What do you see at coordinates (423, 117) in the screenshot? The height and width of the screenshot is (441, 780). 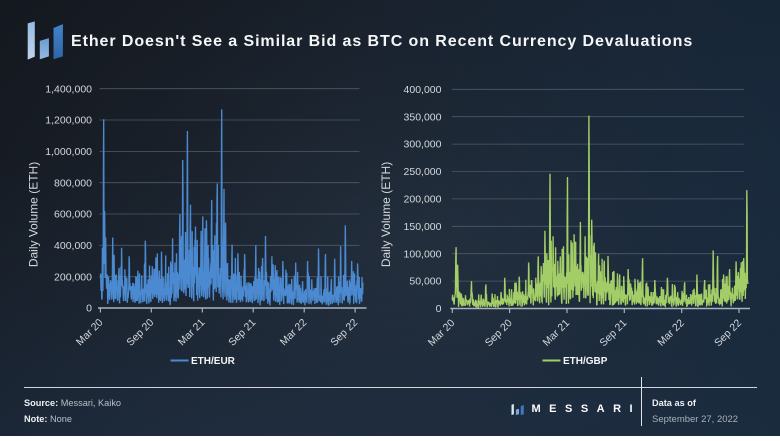 I see `svg-text: 350,000` at bounding box center [423, 117].